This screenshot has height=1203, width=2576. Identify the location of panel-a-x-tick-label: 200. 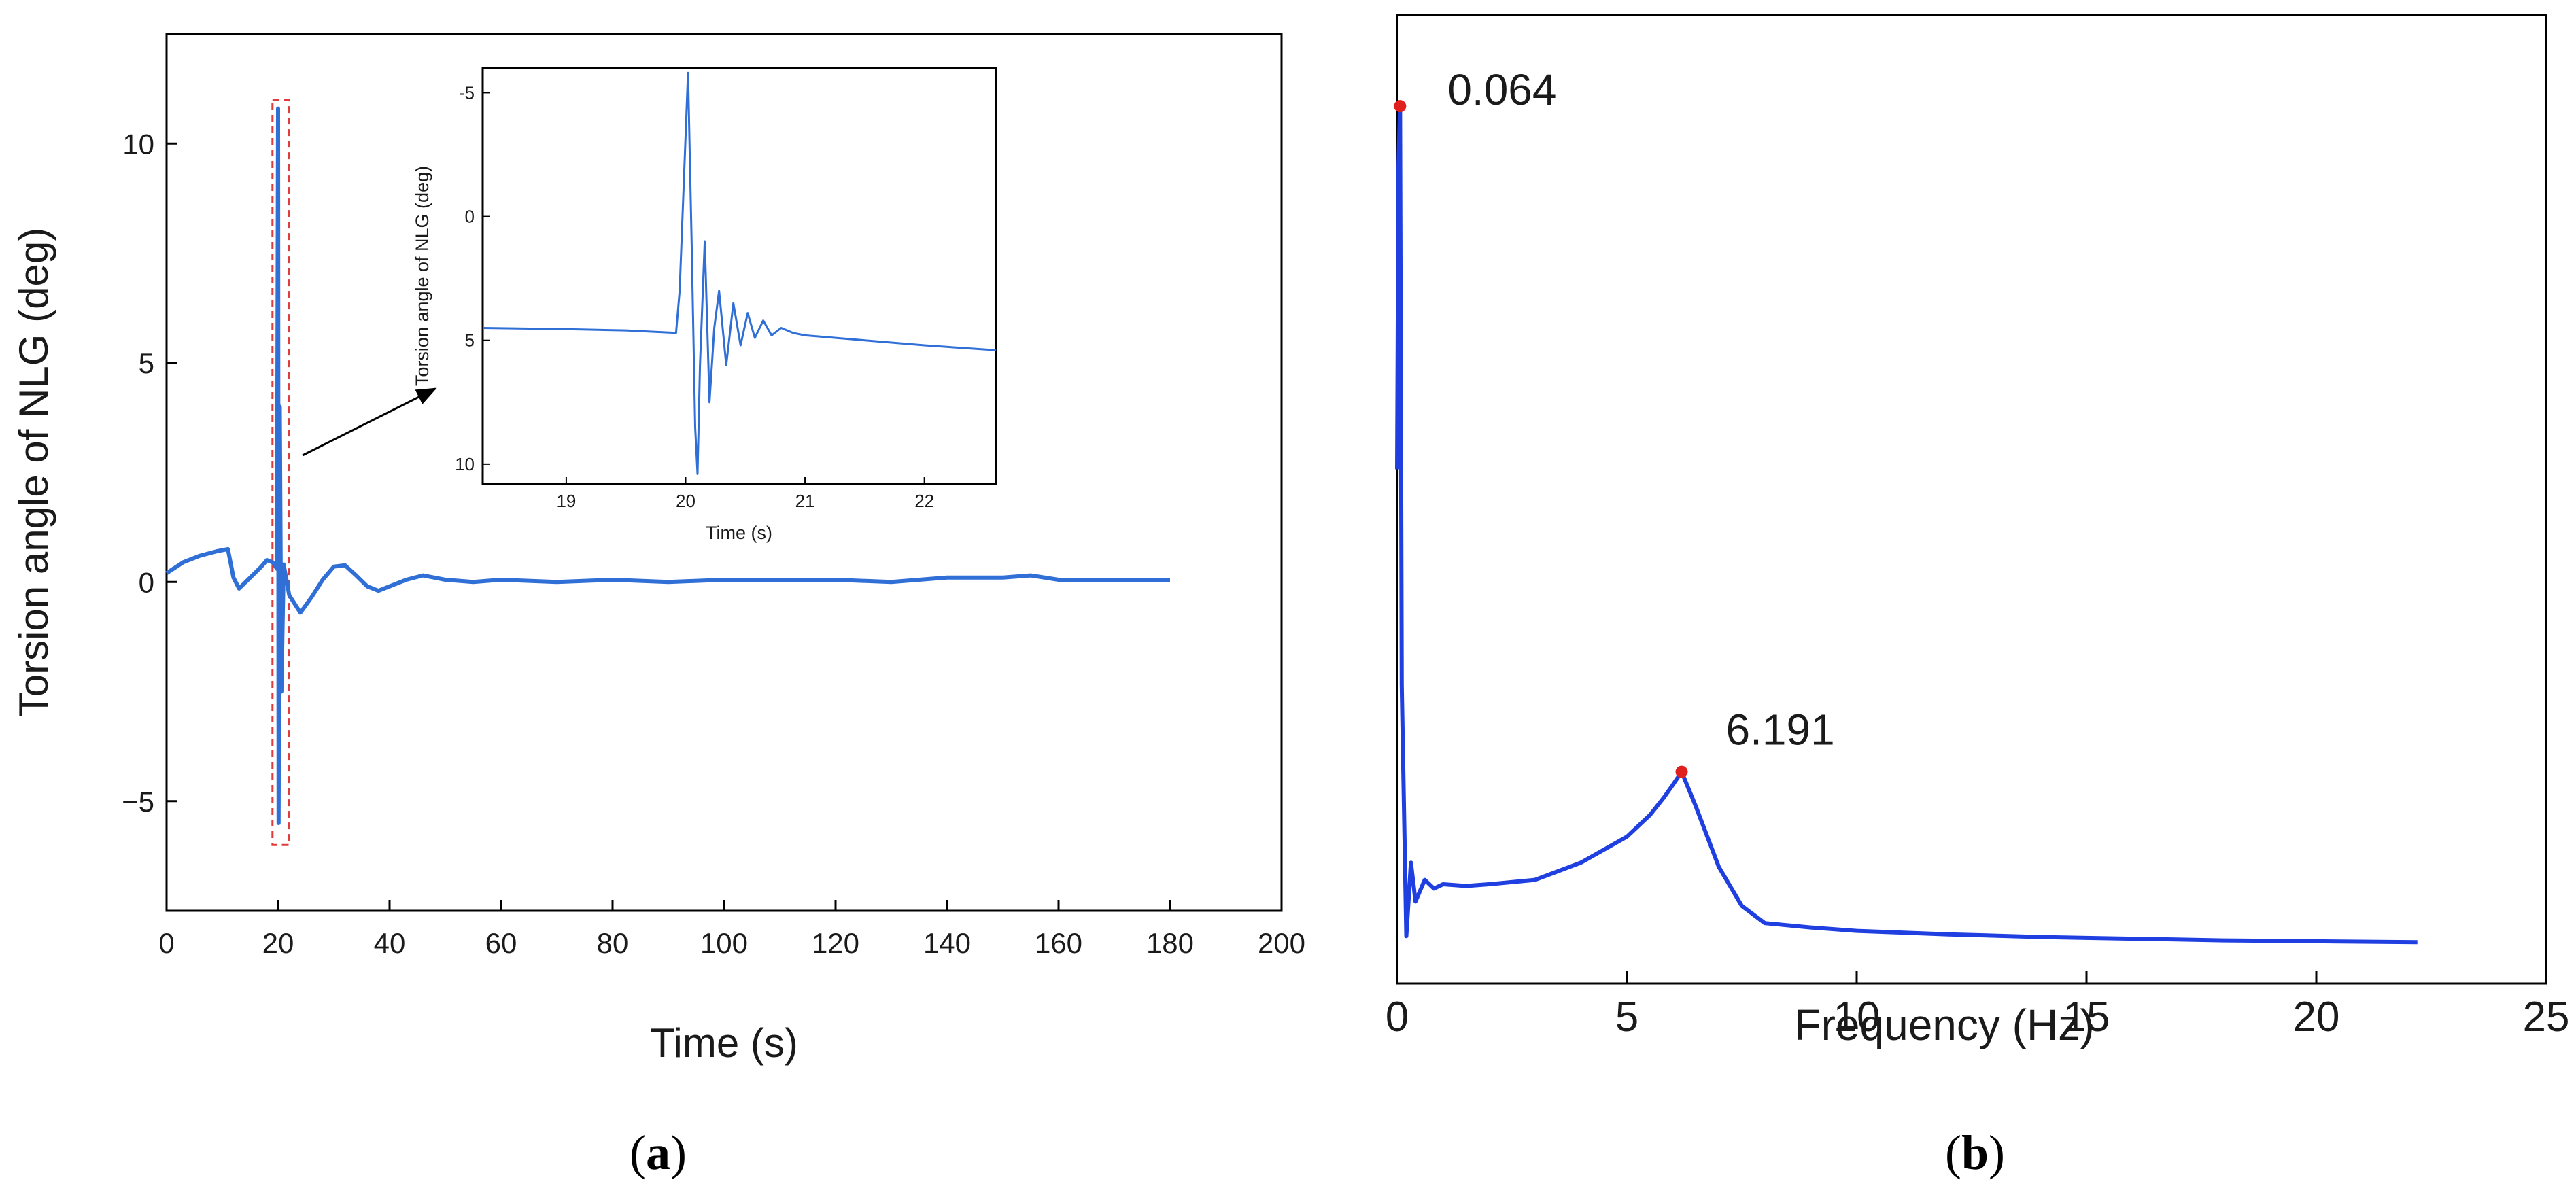
(1281, 943).